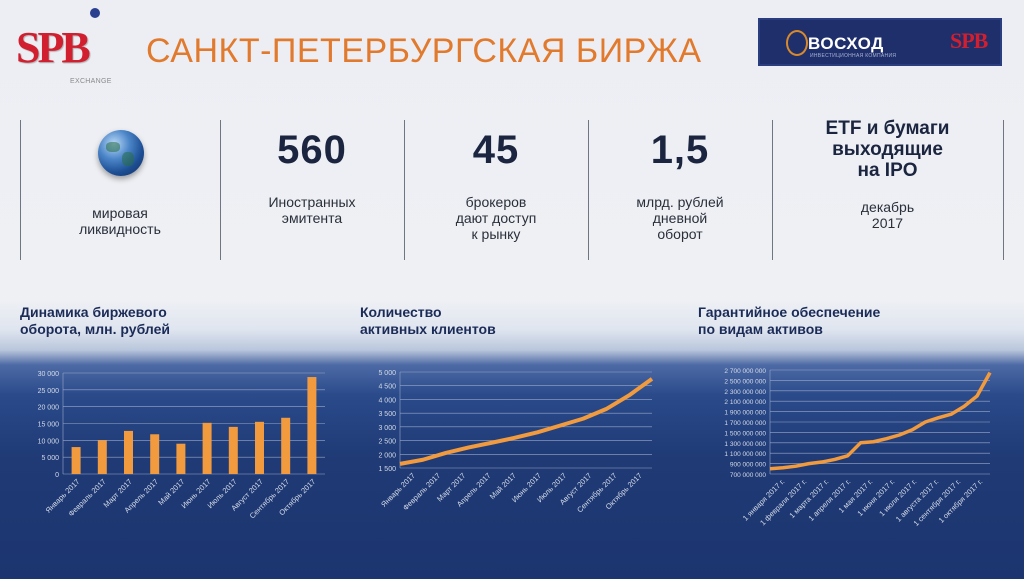  Describe the element at coordinates (496, 234) in the screenshot. I see `stat-label-line: к рынку` at that location.